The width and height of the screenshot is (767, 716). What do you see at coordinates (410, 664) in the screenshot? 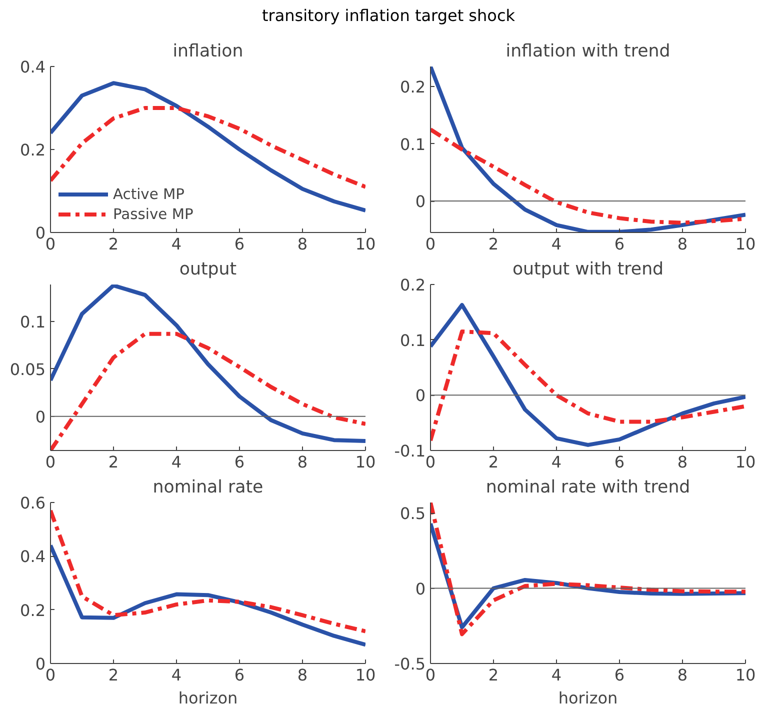
I see `y-tick-label: -0.5` at bounding box center [410, 664].